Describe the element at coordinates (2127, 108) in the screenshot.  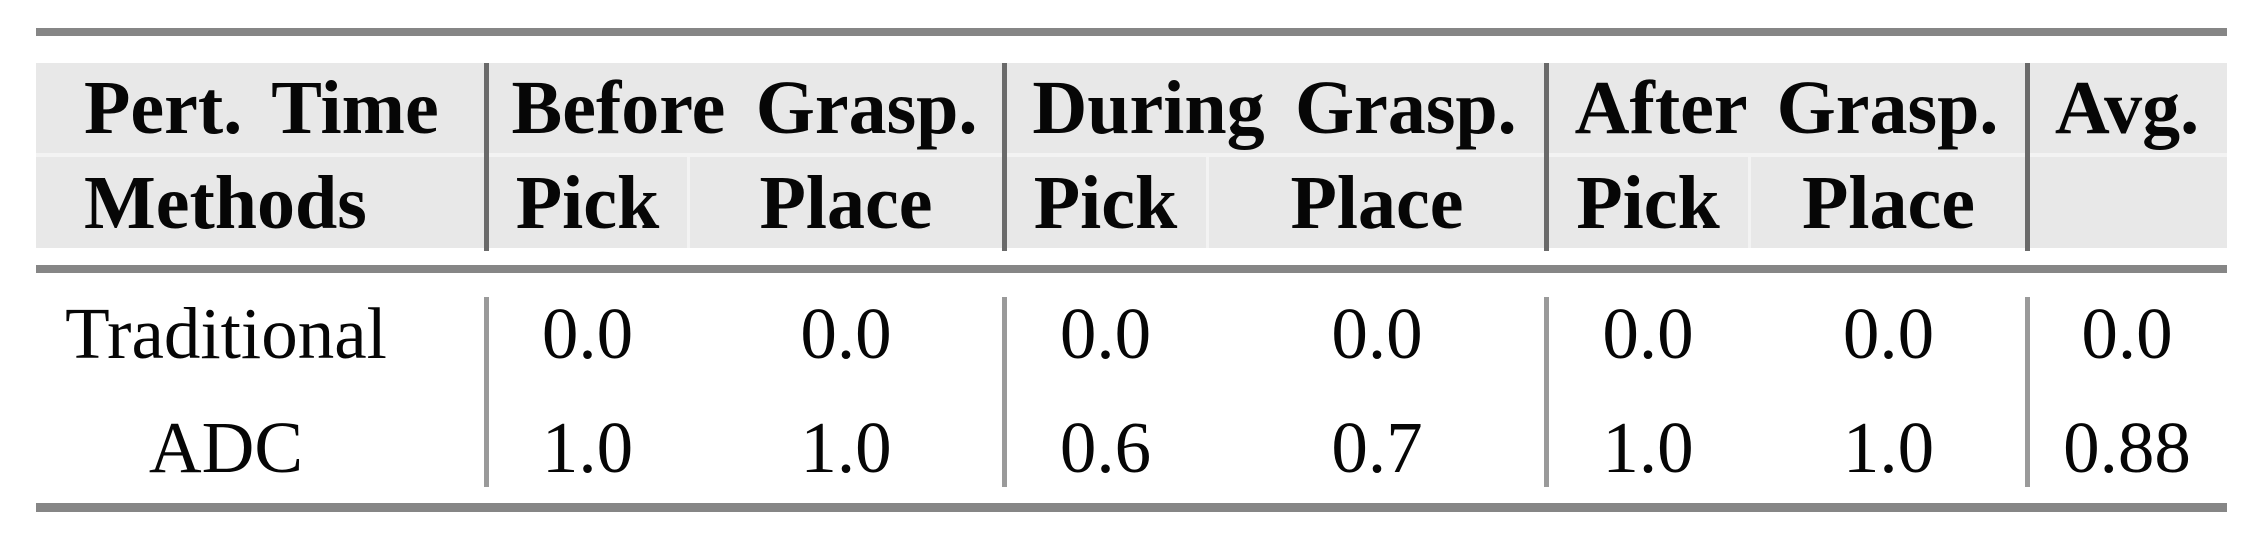
I see `header-avg: Avg.` at that location.